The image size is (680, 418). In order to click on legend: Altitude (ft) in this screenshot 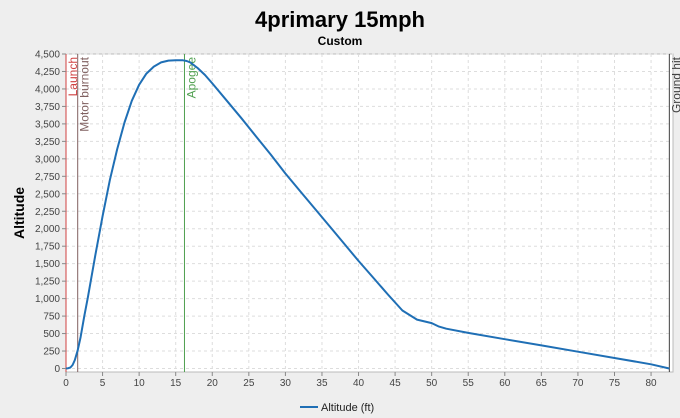, I will do `click(337, 408)`.